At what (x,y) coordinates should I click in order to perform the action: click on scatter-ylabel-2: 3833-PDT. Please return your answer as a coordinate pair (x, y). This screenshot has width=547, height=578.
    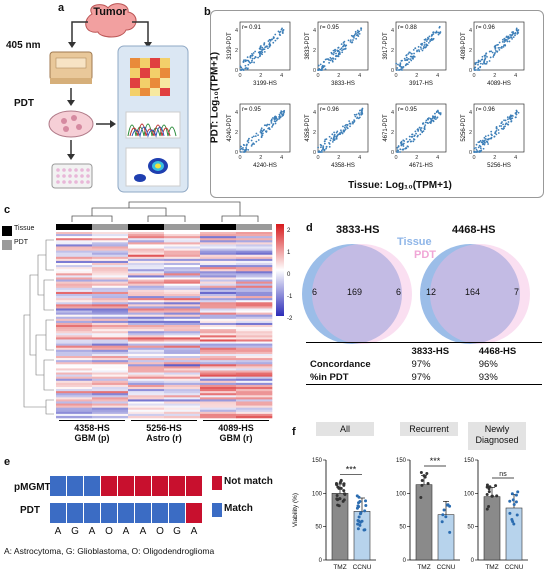
    Looking at the image, I should click on (308, 46).